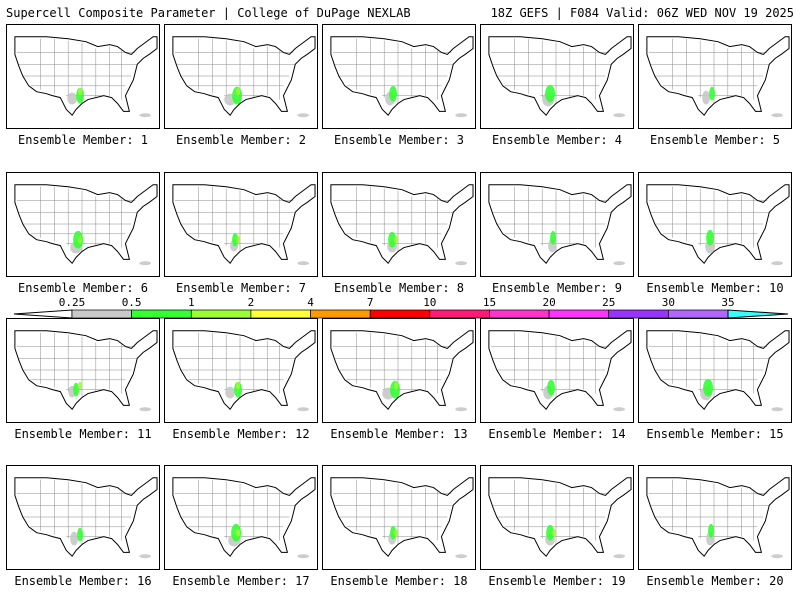 This screenshot has height=600, width=800. Describe the element at coordinates (241, 288) in the screenshot. I see `member-label-7: Ensemble Member: 7` at that location.